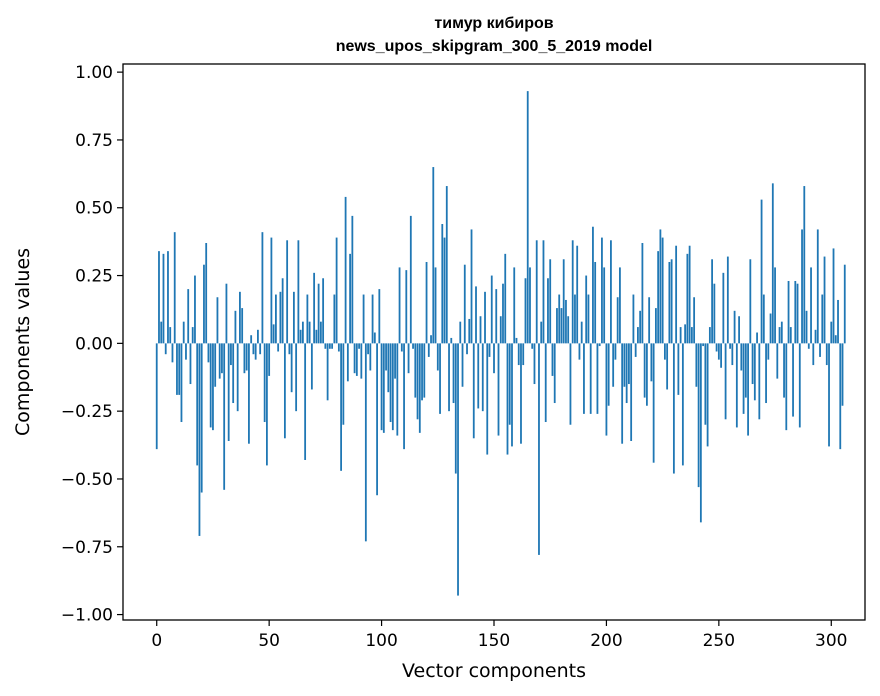  Describe the element at coordinates (493, 23) in the screenshot. I see `chart-title: тимур кибиров` at that location.